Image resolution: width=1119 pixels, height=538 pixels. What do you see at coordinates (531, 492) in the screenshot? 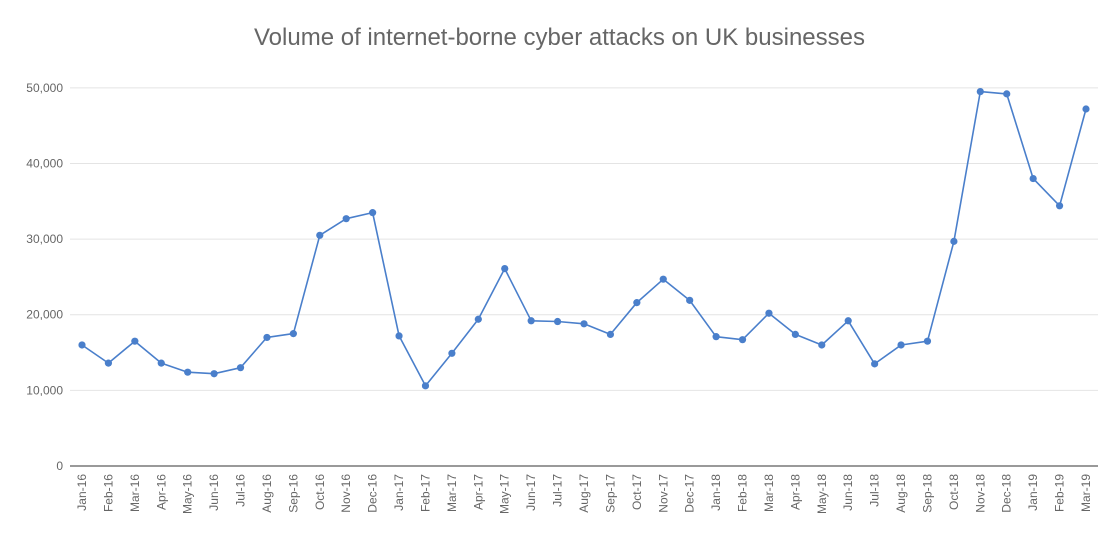
I see `x-tick-label: Jun-17` at bounding box center [531, 492].